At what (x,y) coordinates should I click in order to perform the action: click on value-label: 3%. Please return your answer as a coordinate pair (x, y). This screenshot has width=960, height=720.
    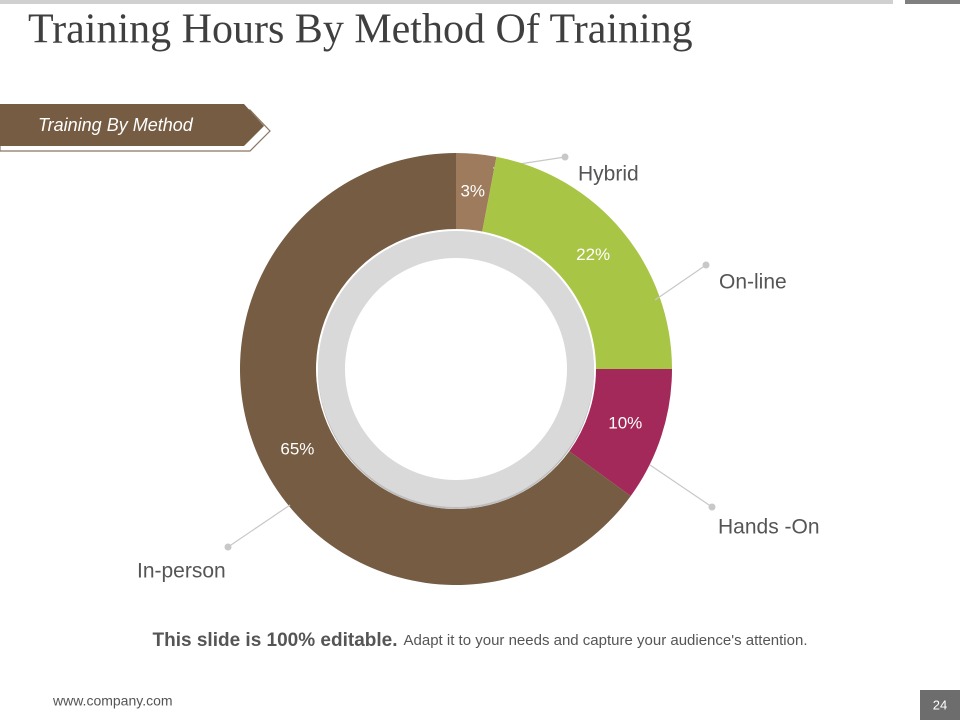
    Looking at the image, I should click on (472, 190).